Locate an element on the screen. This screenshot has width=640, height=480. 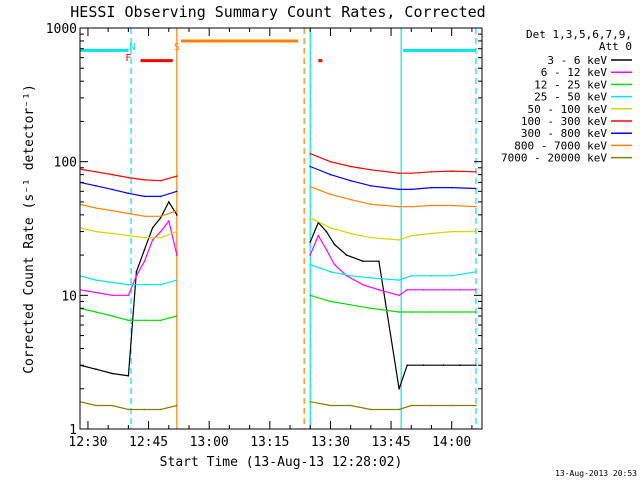
legend-label-0: 3 - 6 keV is located at coordinates (577, 60).